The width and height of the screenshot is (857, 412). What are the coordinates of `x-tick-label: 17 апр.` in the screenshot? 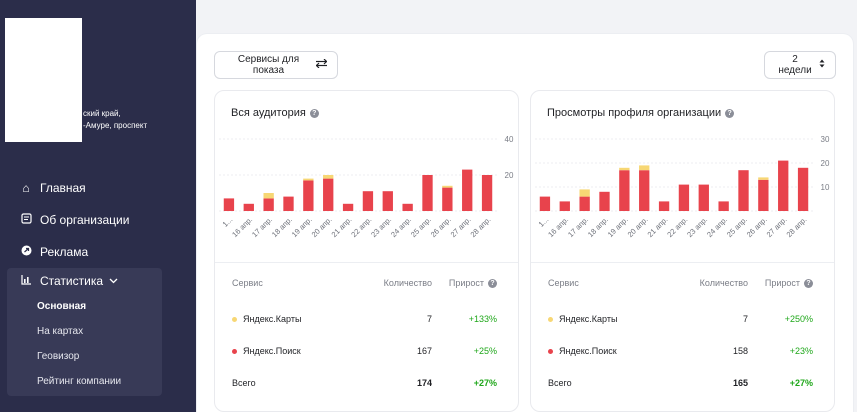 It's located at (578, 227).